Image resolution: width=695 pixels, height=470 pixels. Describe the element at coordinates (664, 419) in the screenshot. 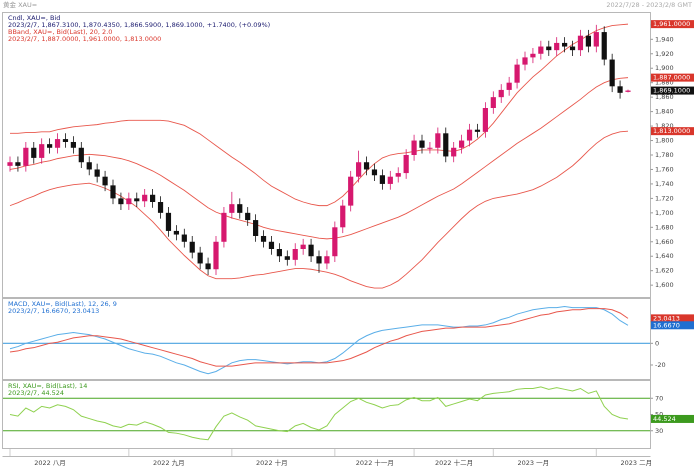

I see `value-flag-label: 44.524` at that location.